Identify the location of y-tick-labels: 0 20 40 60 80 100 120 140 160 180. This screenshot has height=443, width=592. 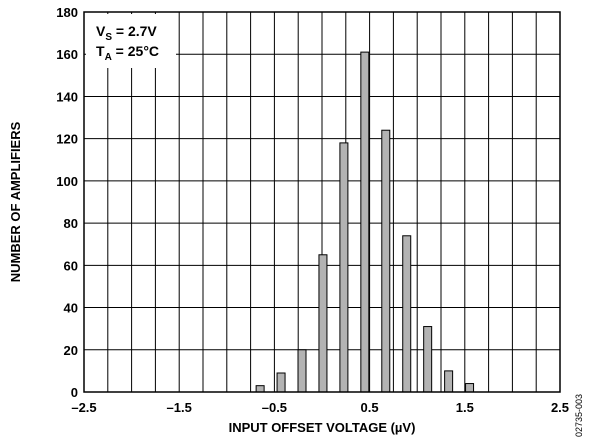
(67, 202).